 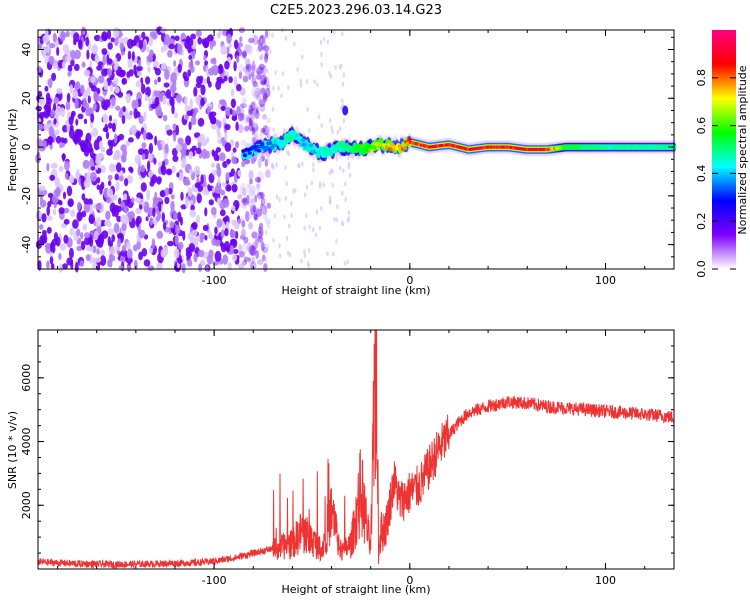 What do you see at coordinates (701, 174) in the screenshot?
I see `colorbar-tick-label: 0.4` at bounding box center [701, 174].